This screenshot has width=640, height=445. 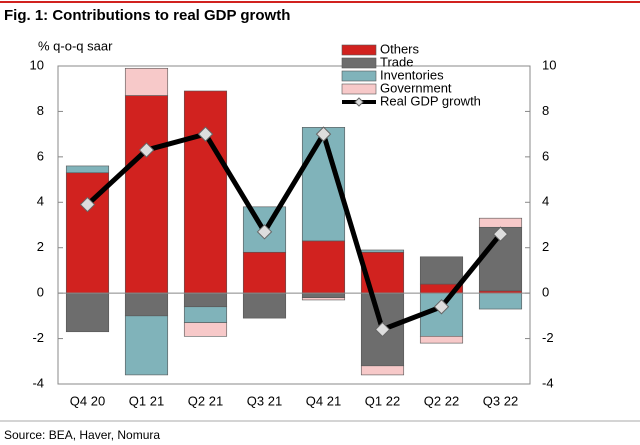 I want to click on y2-tick-label: -2, so click(x=548, y=337).